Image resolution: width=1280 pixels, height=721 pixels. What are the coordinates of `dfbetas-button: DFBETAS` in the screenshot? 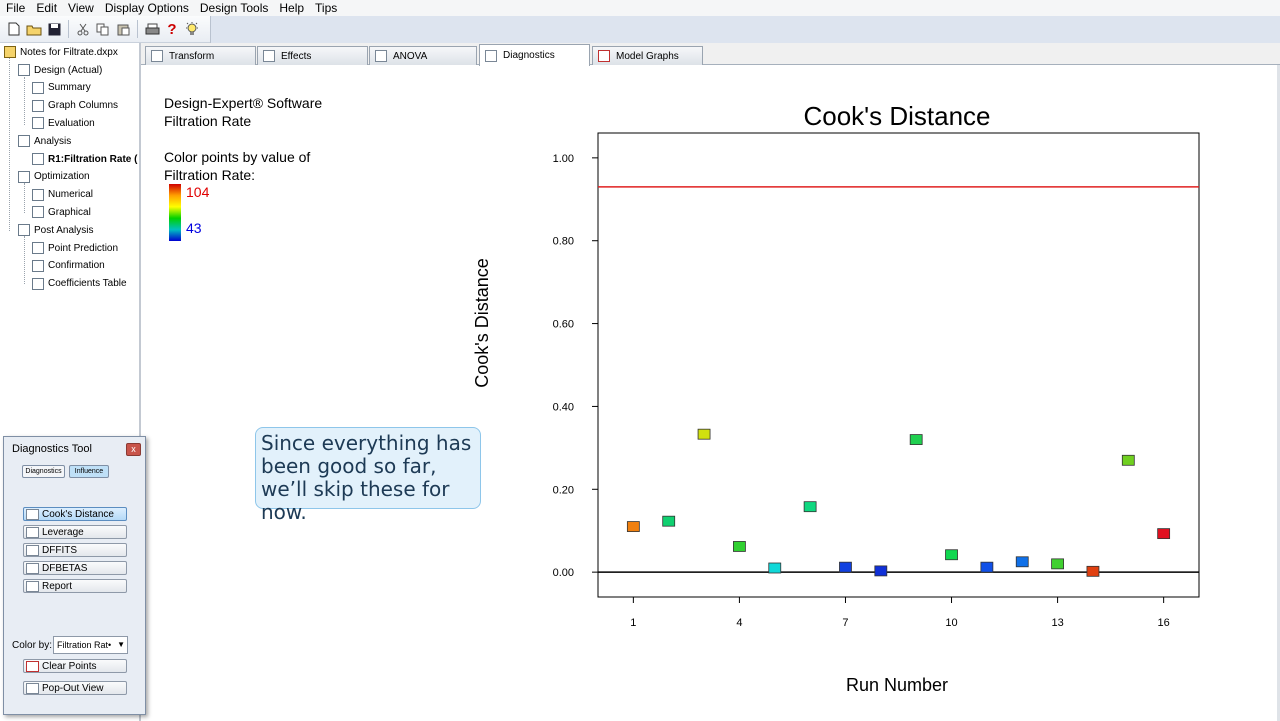 It's located at (75, 568).